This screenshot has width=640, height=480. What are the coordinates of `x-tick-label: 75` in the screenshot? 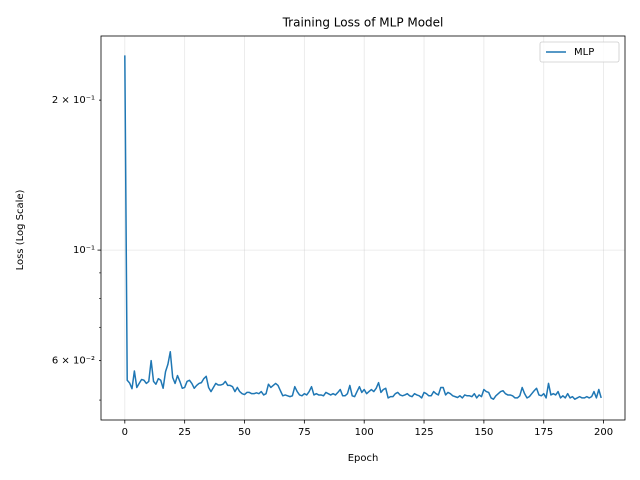 It's located at (304, 432).